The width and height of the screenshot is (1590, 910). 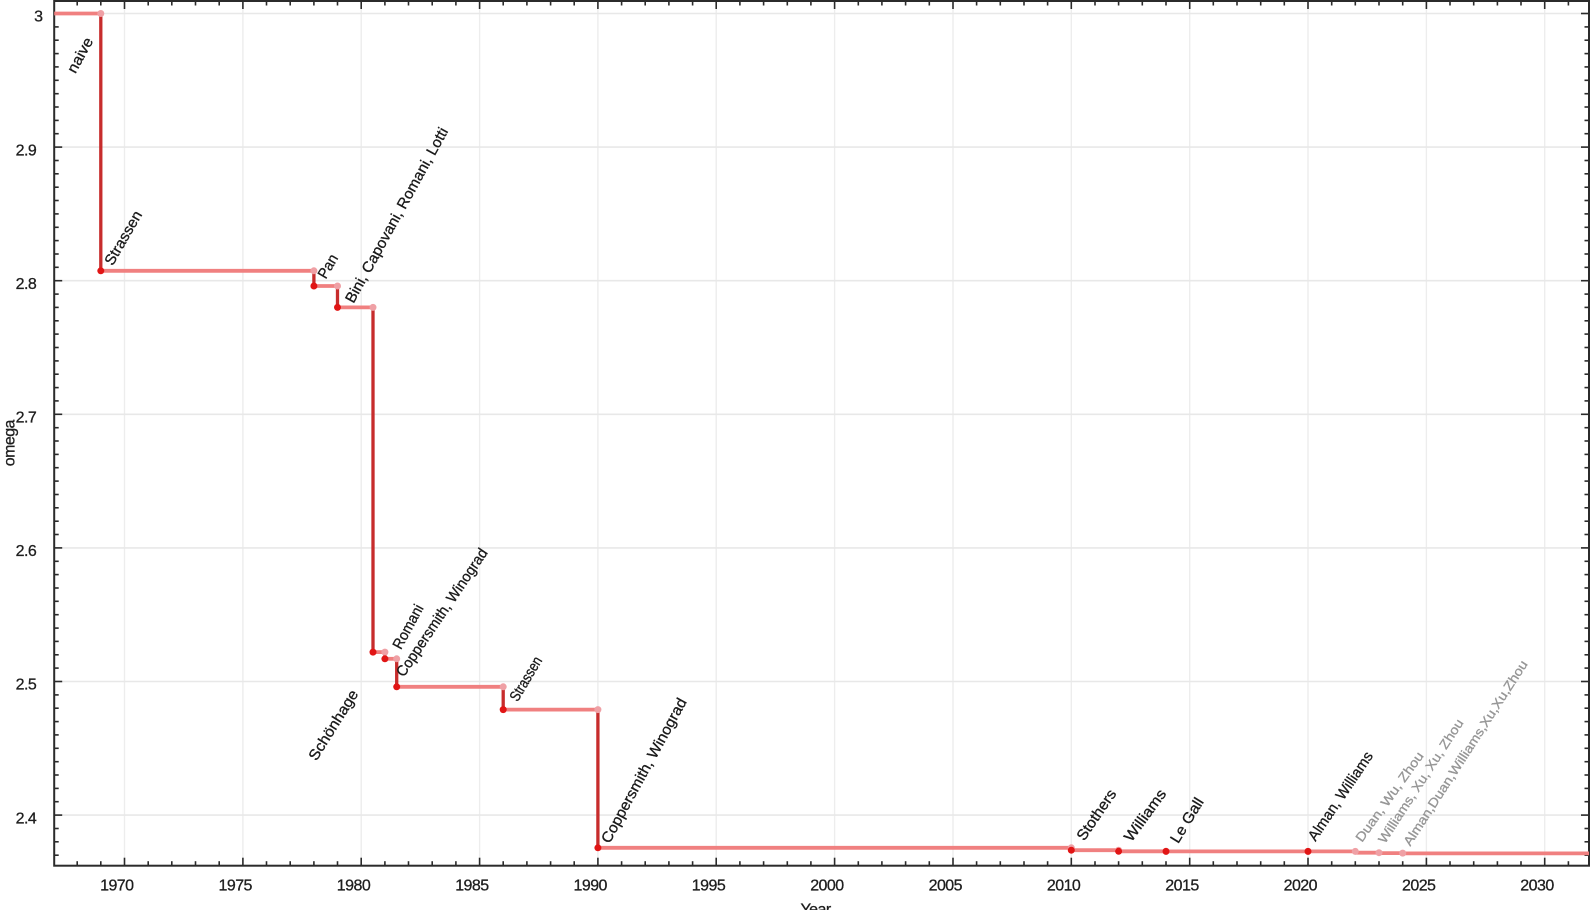 What do you see at coordinates (38, 17) in the screenshot?
I see `svg-text: 3` at bounding box center [38, 17].